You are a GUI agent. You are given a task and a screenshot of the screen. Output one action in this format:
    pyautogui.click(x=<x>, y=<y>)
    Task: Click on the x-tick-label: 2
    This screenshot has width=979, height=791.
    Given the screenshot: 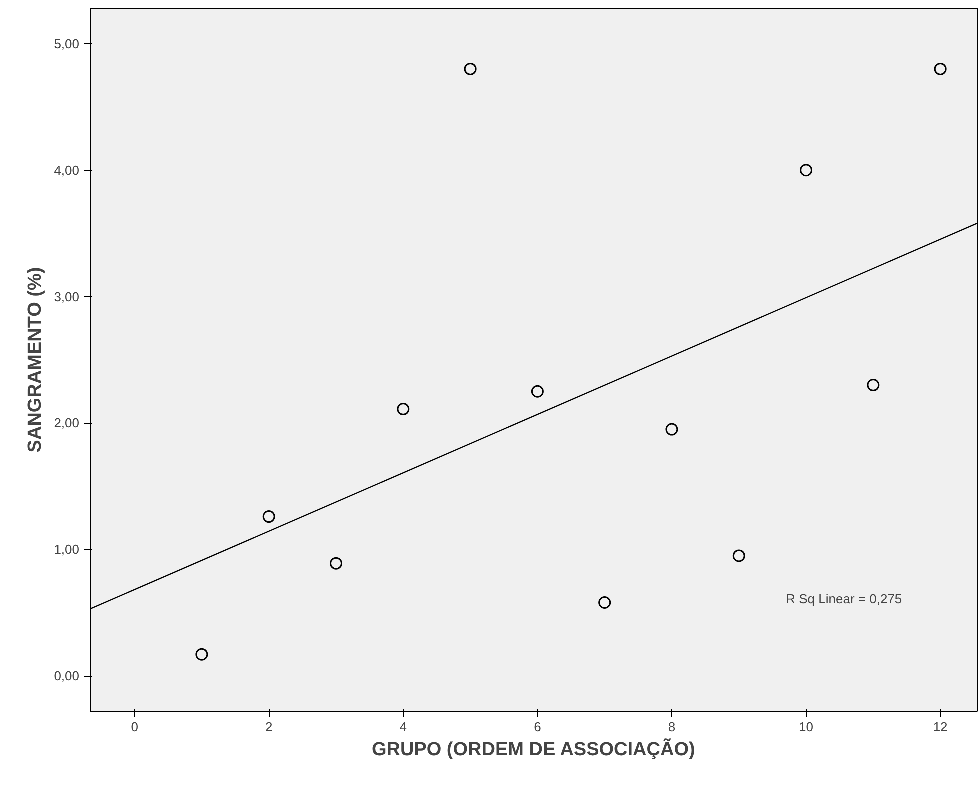 What is the action you would take?
    pyautogui.click(x=269, y=727)
    